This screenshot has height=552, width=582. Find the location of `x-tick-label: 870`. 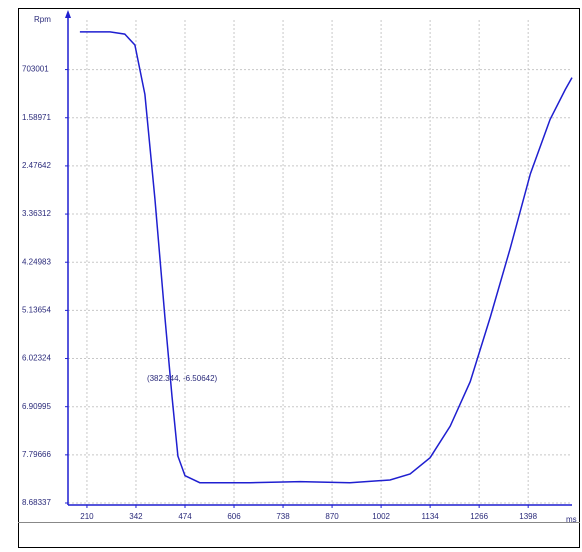

x-tick-label: 870 is located at coordinates (332, 516).